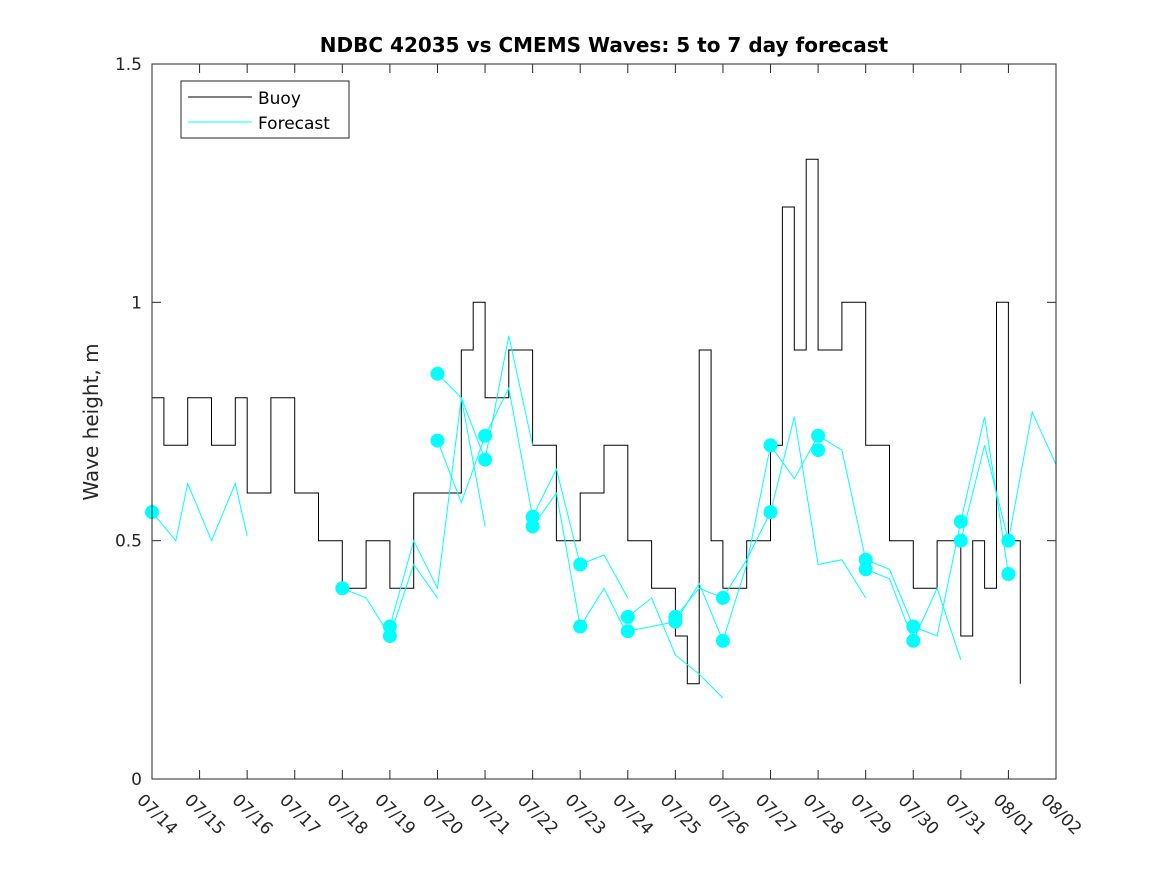 This screenshot has height=875, width=1167. What do you see at coordinates (128, 542) in the screenshot?
I see `y-tick-label-1: 0.5` at bounding box center [128, 542].